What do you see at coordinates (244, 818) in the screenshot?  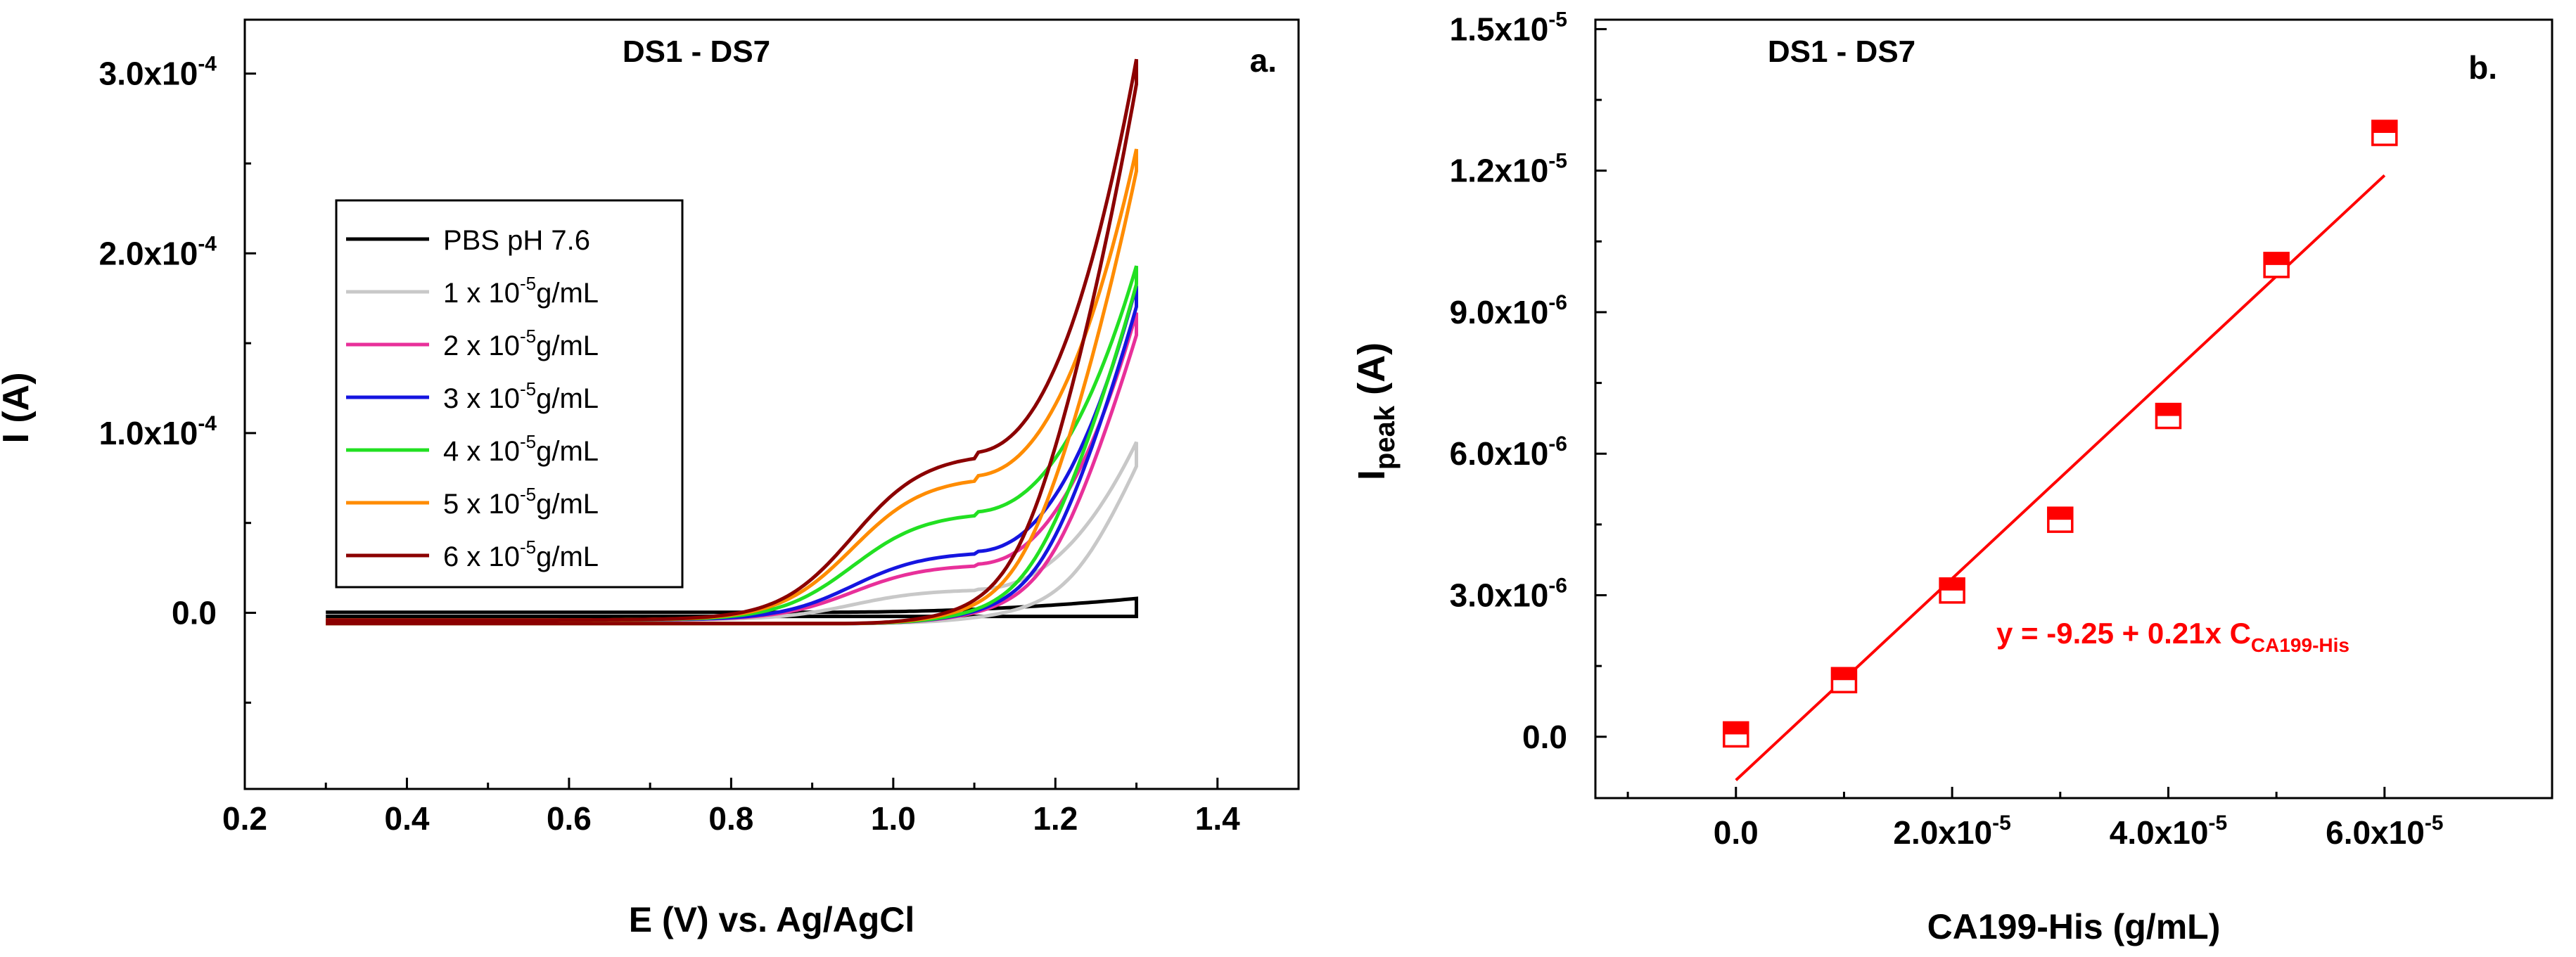 I see `x-tick-label: 0.2` at bounding box center [244, 818].